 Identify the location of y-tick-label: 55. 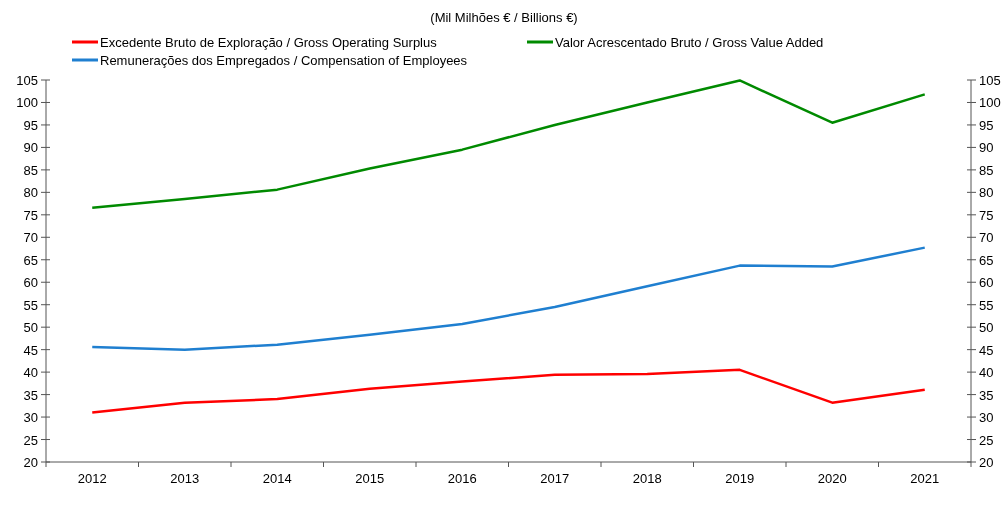
(30, 305).